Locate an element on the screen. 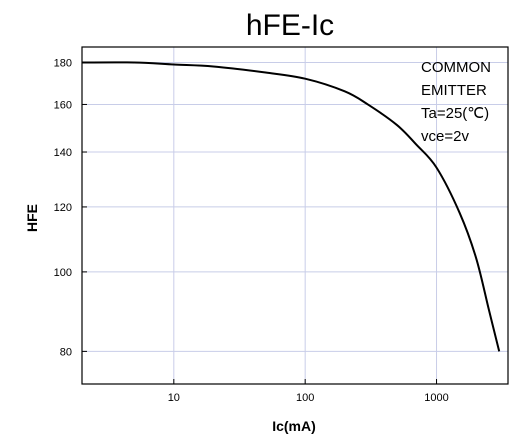  y-tick-label: 160 is located at coordinates (63, 105).